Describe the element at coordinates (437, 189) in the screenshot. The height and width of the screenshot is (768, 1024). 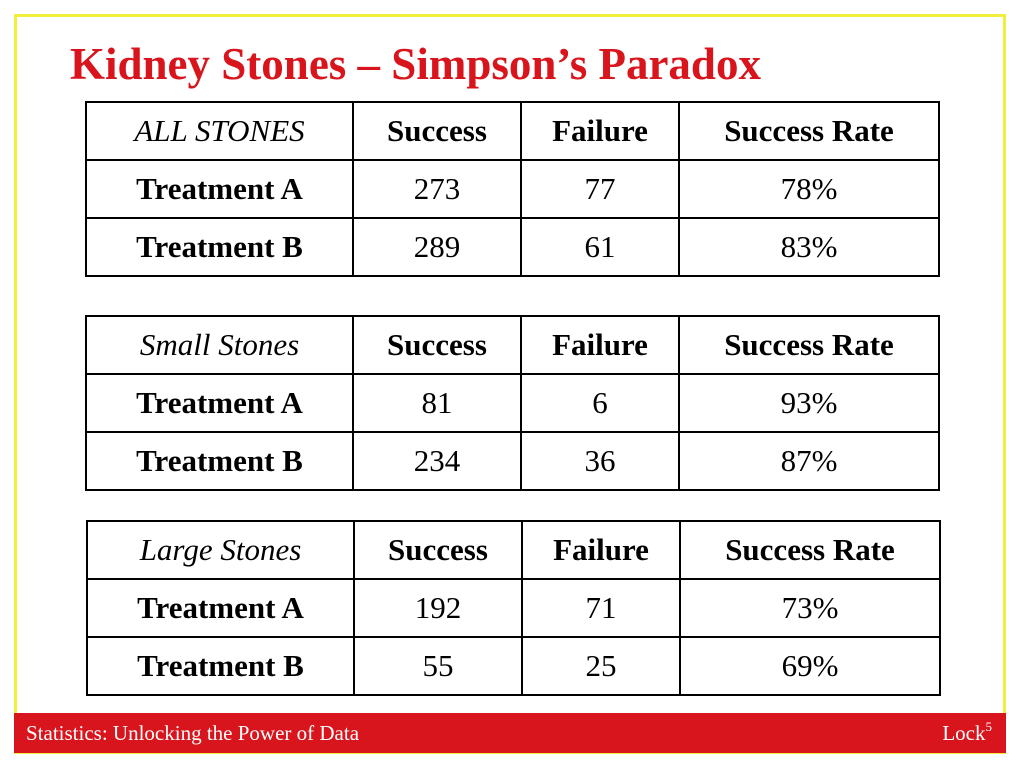
I see `success-cell: 273` at that location.